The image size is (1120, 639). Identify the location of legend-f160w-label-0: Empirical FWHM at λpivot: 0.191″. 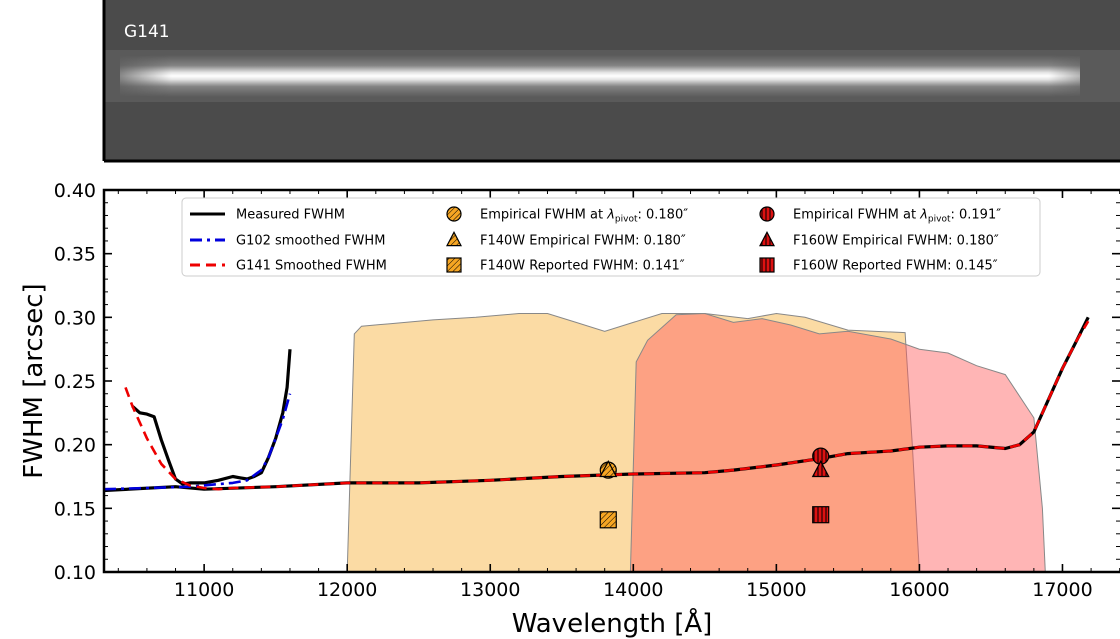
(897, 216).